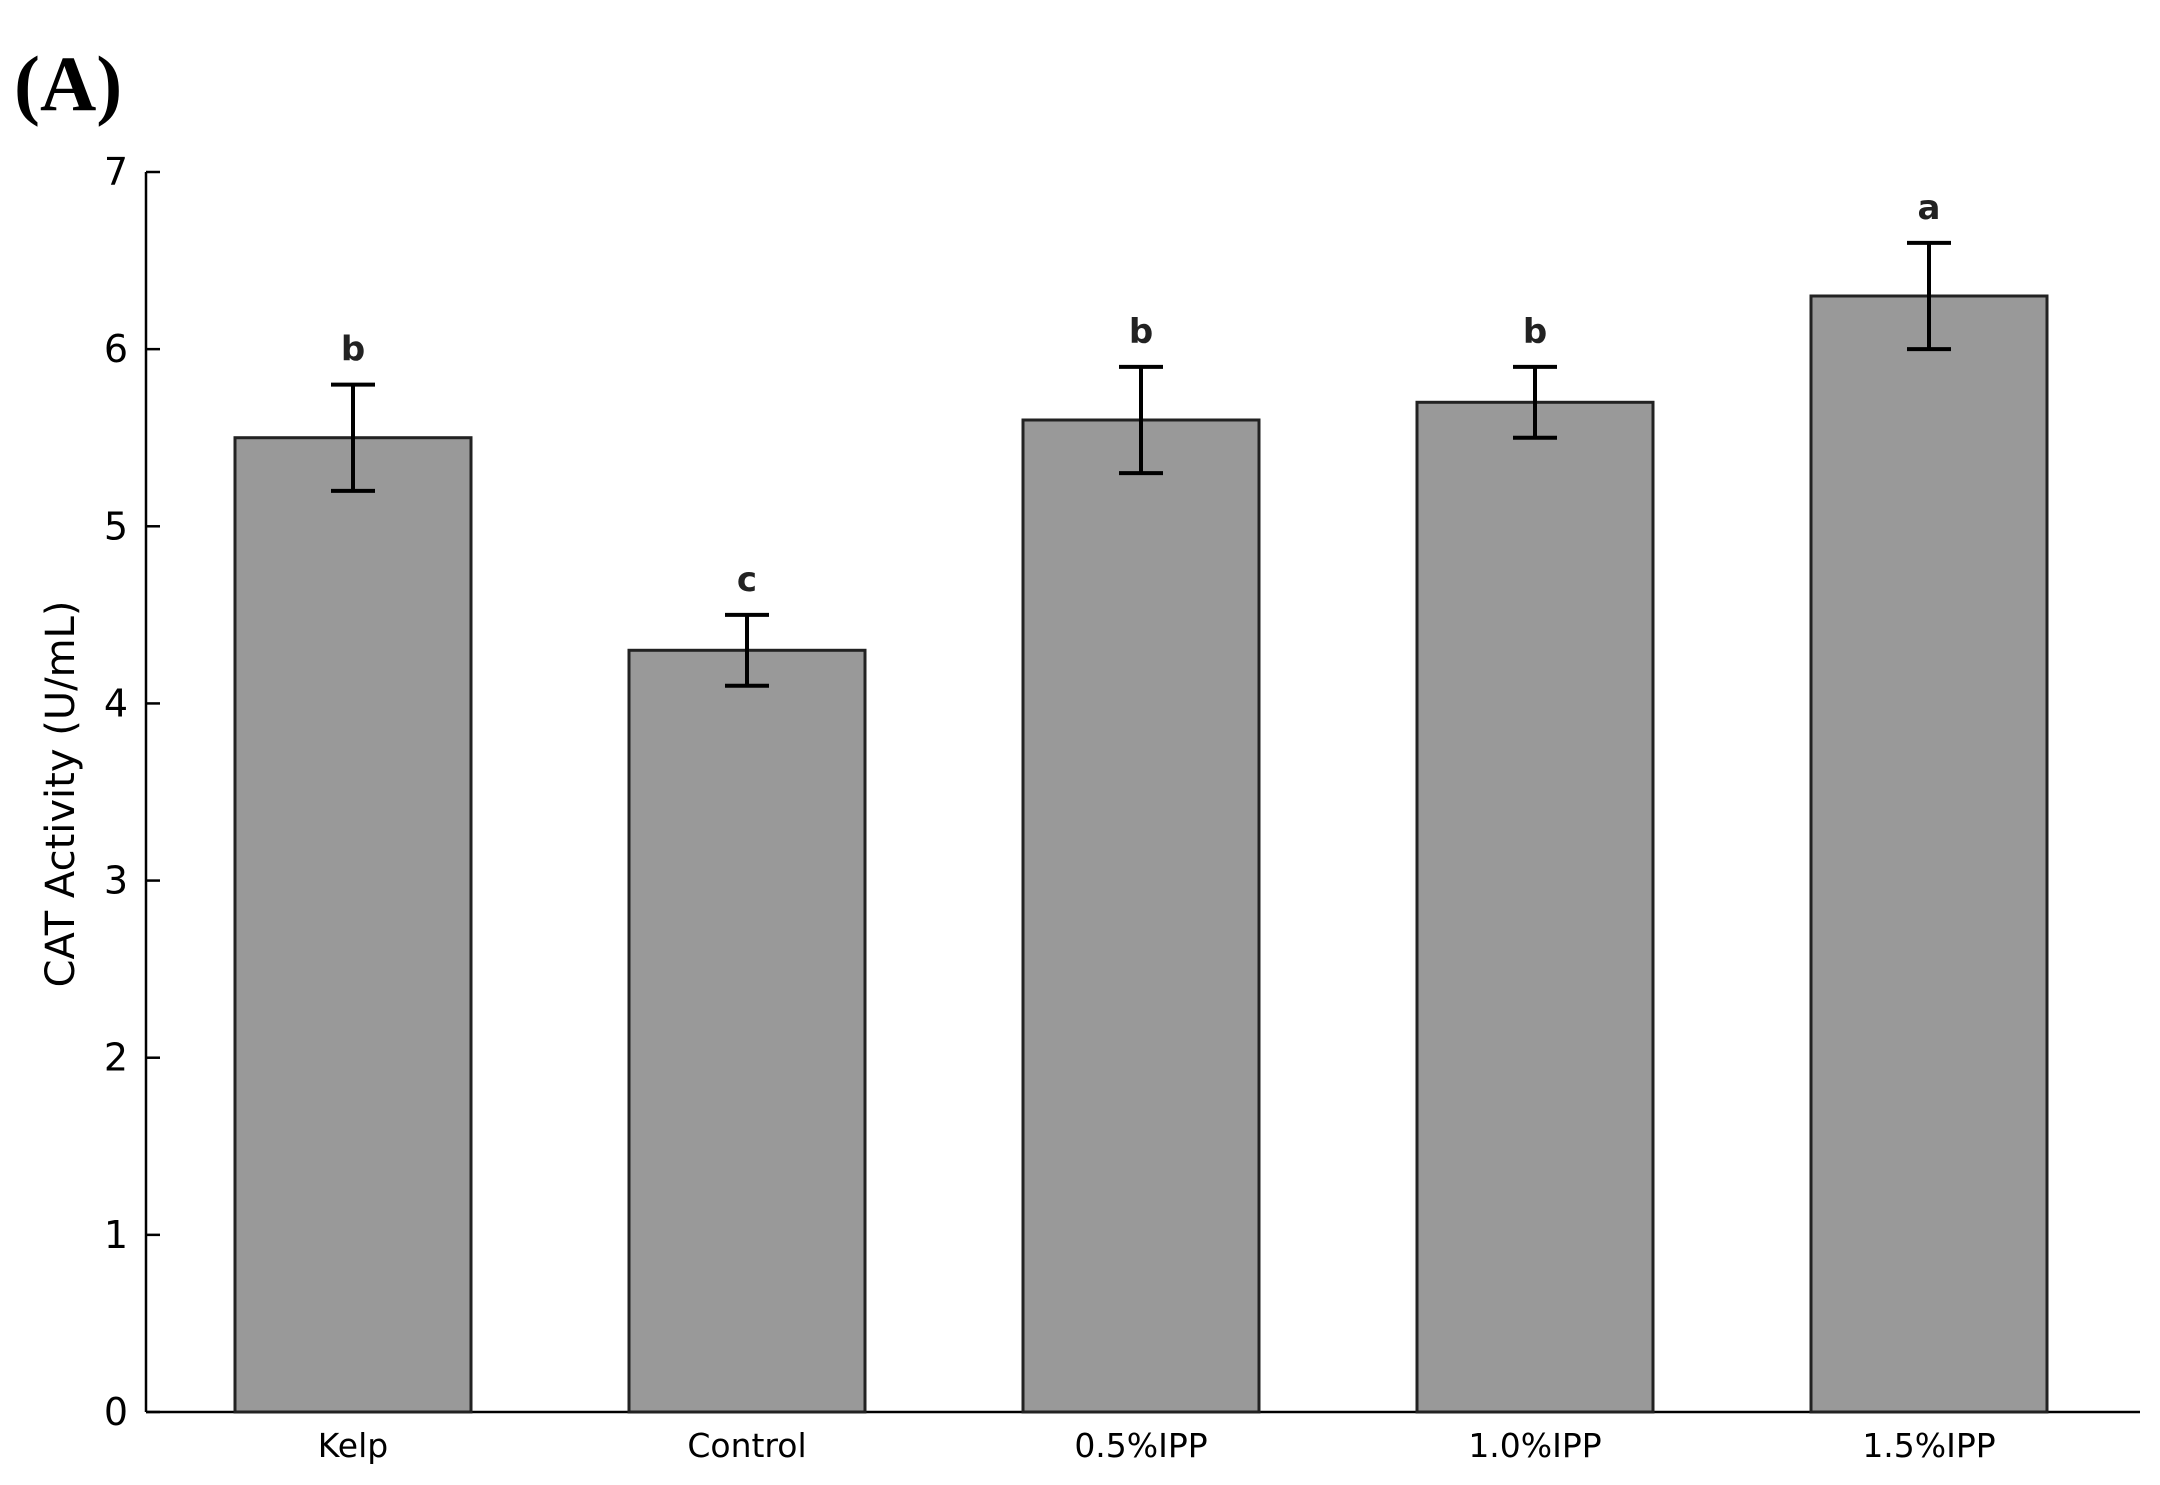 Image resolution: width=2160 pixels, height=1485 pixels. I want to click on x-tick-label: Kelp, so click(353, 1445).